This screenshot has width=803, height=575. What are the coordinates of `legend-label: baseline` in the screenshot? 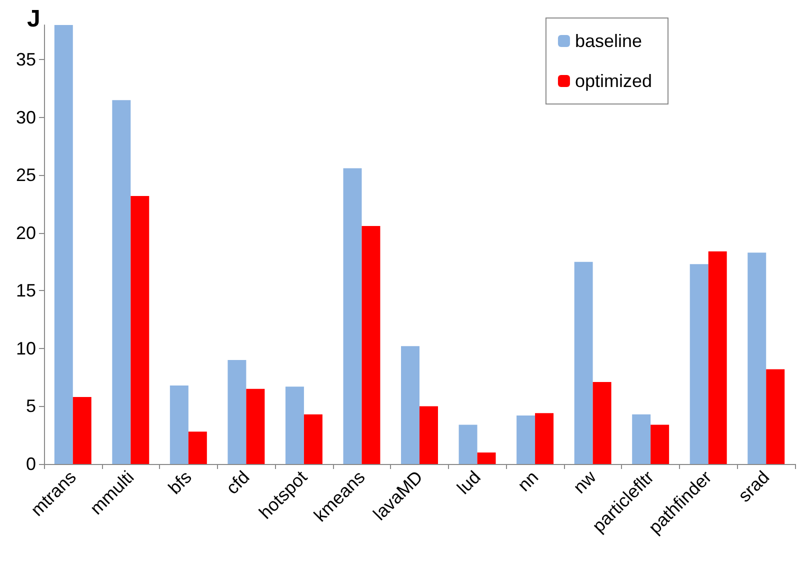 It's located at (608, 41).